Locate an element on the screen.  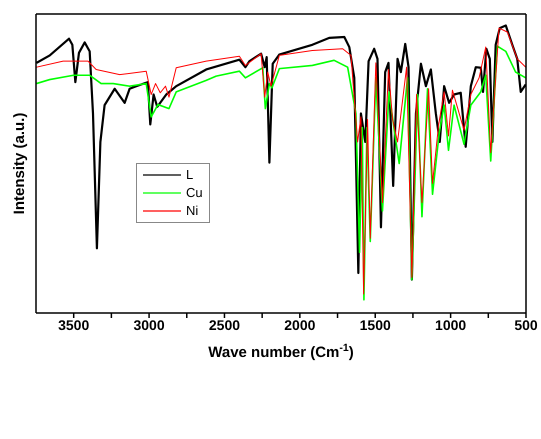
x-tick-label: 2000 is located at coordinates (300, 324).